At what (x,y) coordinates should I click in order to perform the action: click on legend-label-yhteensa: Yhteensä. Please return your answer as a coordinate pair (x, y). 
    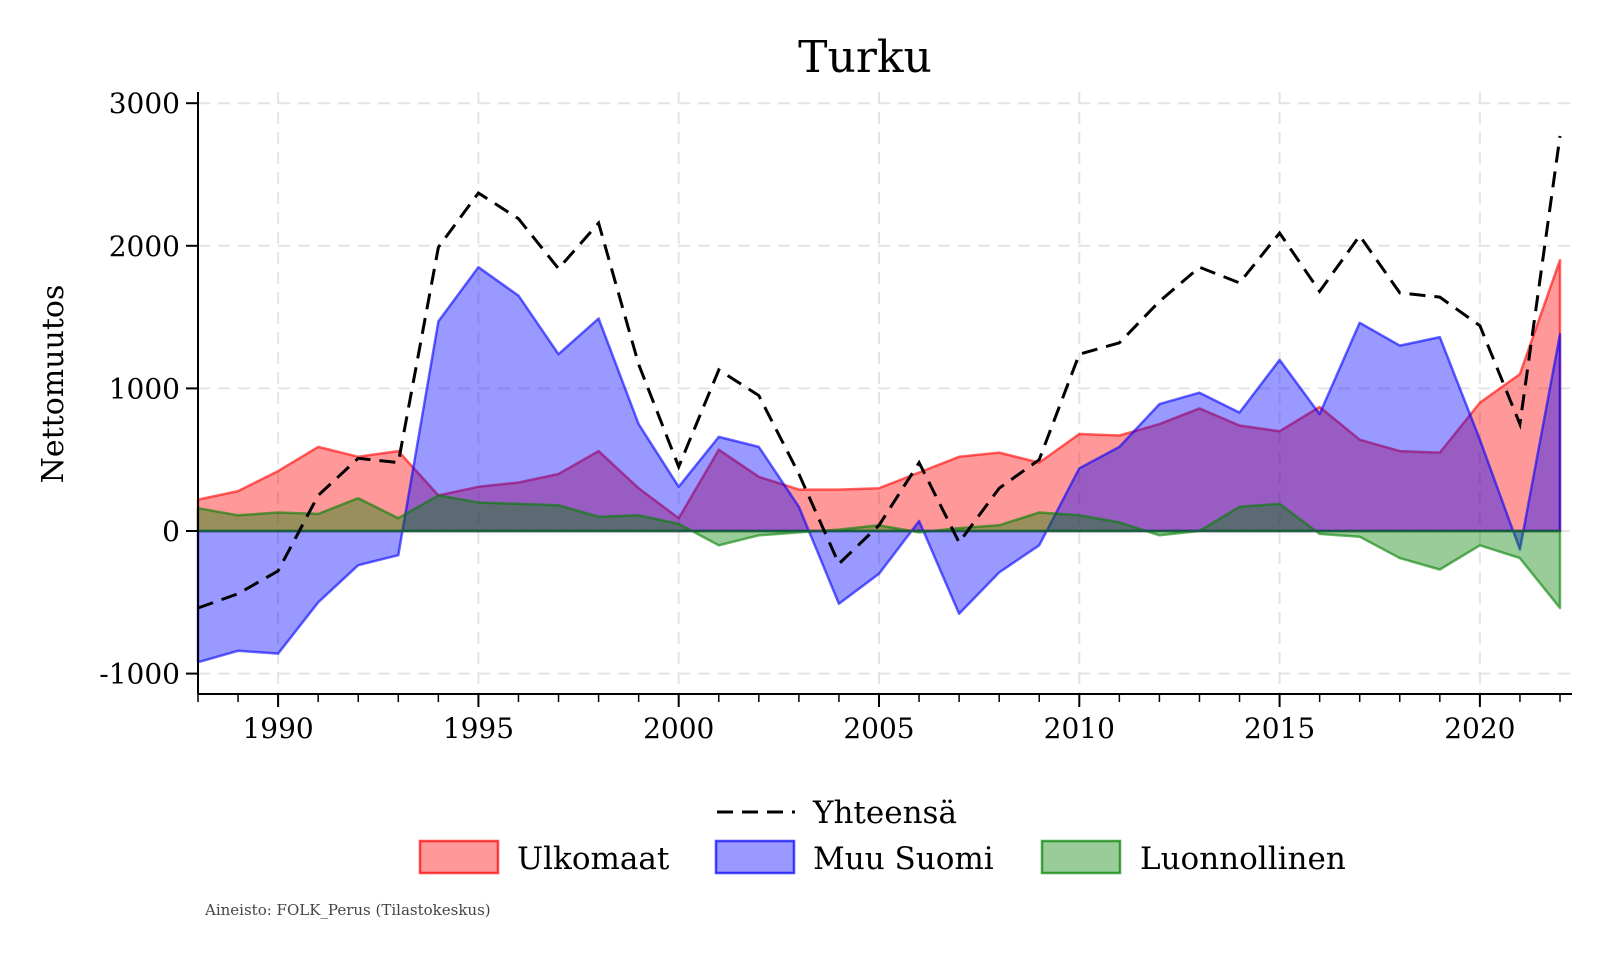
    Looking at the image, I should click on (884, 813).